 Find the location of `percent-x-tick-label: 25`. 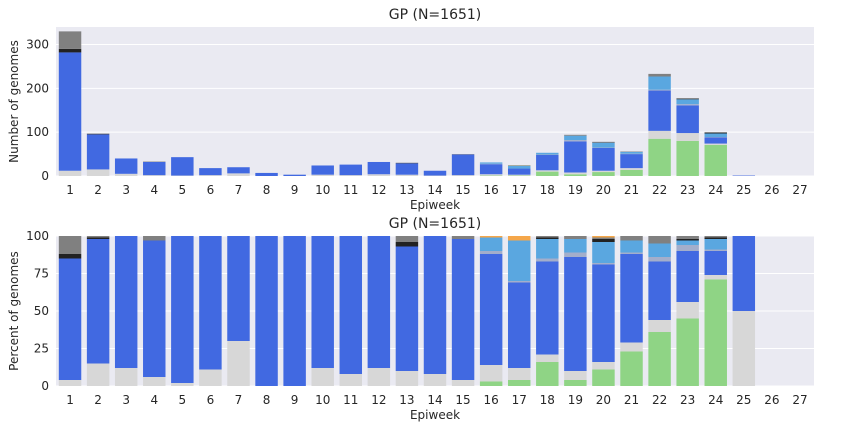

percent-x-tick-label: 25 is located at coordinates (743, 400).